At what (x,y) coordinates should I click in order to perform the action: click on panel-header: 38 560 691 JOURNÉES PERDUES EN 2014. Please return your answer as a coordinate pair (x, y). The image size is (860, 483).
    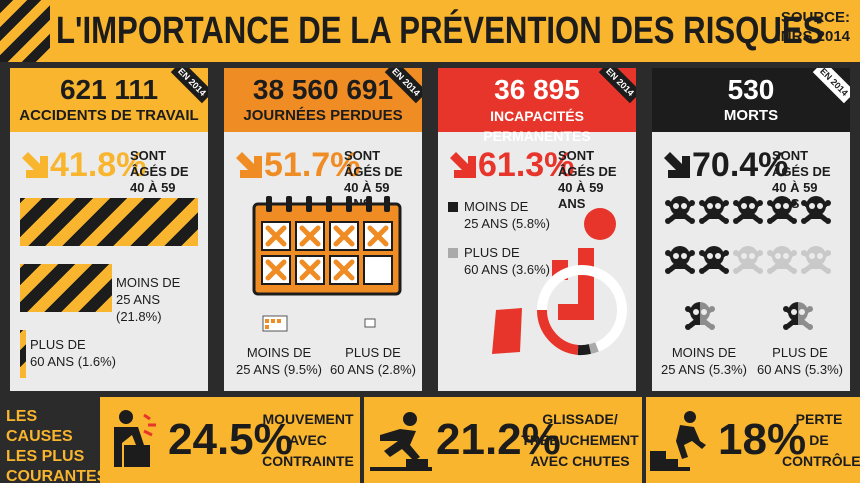
    Looking at the image, I should click on (323, 100).